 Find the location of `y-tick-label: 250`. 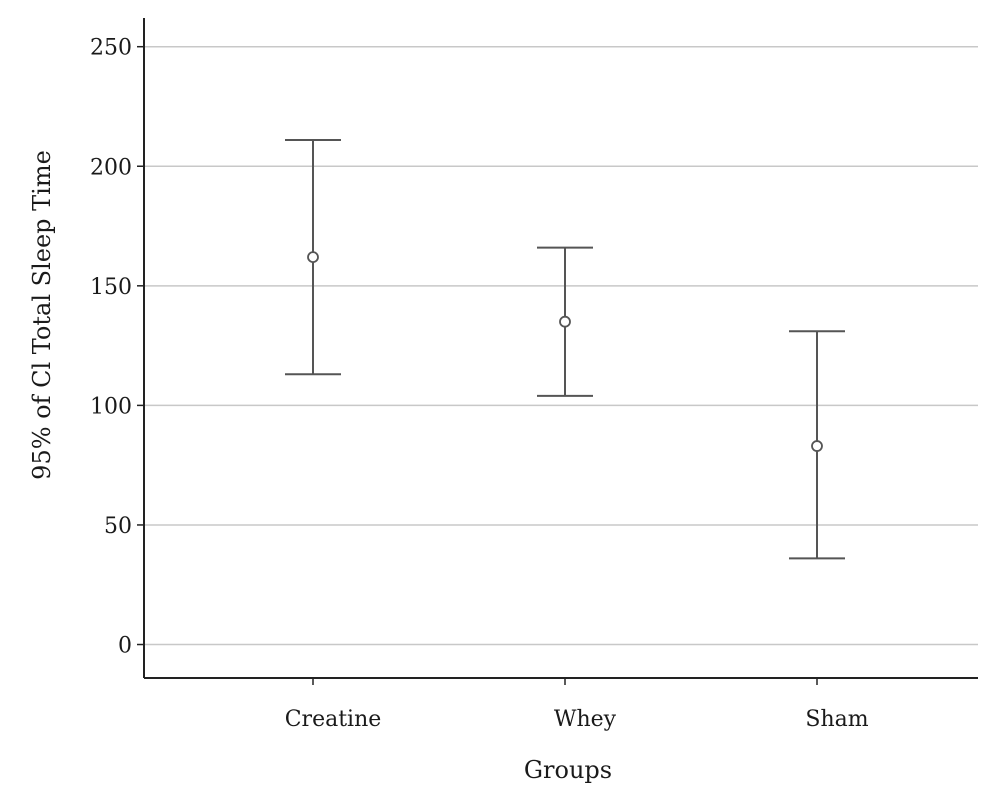

y-tick-label: 250 is located at coordinates (111, 48).